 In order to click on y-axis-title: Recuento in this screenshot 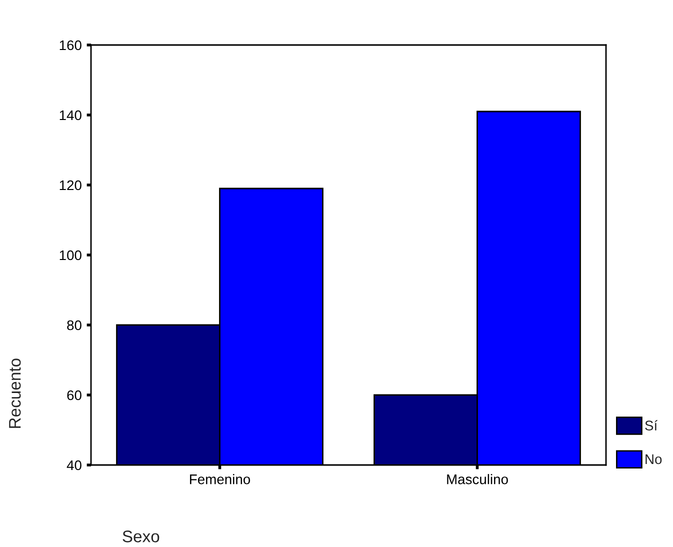, I will do `click(15, 393)`.